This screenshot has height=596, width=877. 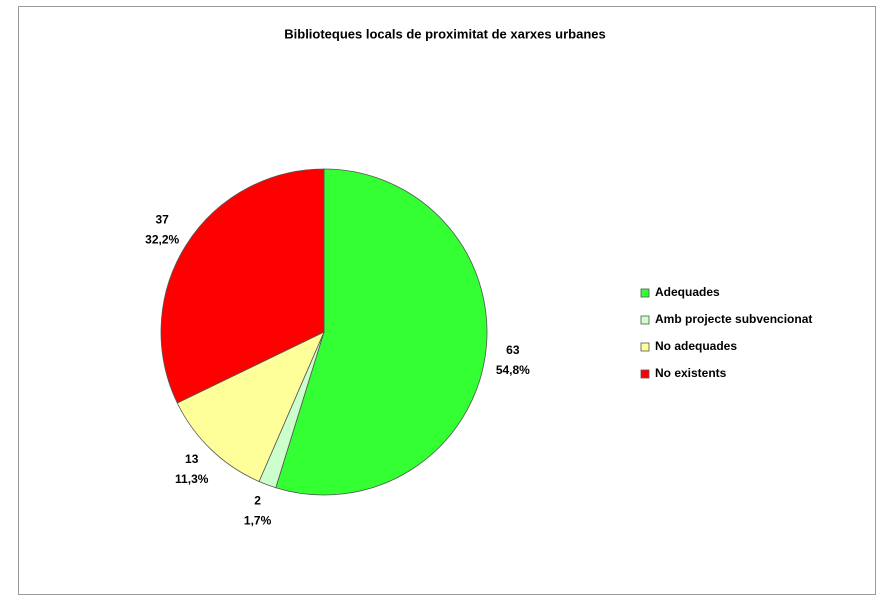 What do you see at coordinates (691, 373) in the screenshot?
I see `legend-label: No existents` at bounding box center [691, 373].